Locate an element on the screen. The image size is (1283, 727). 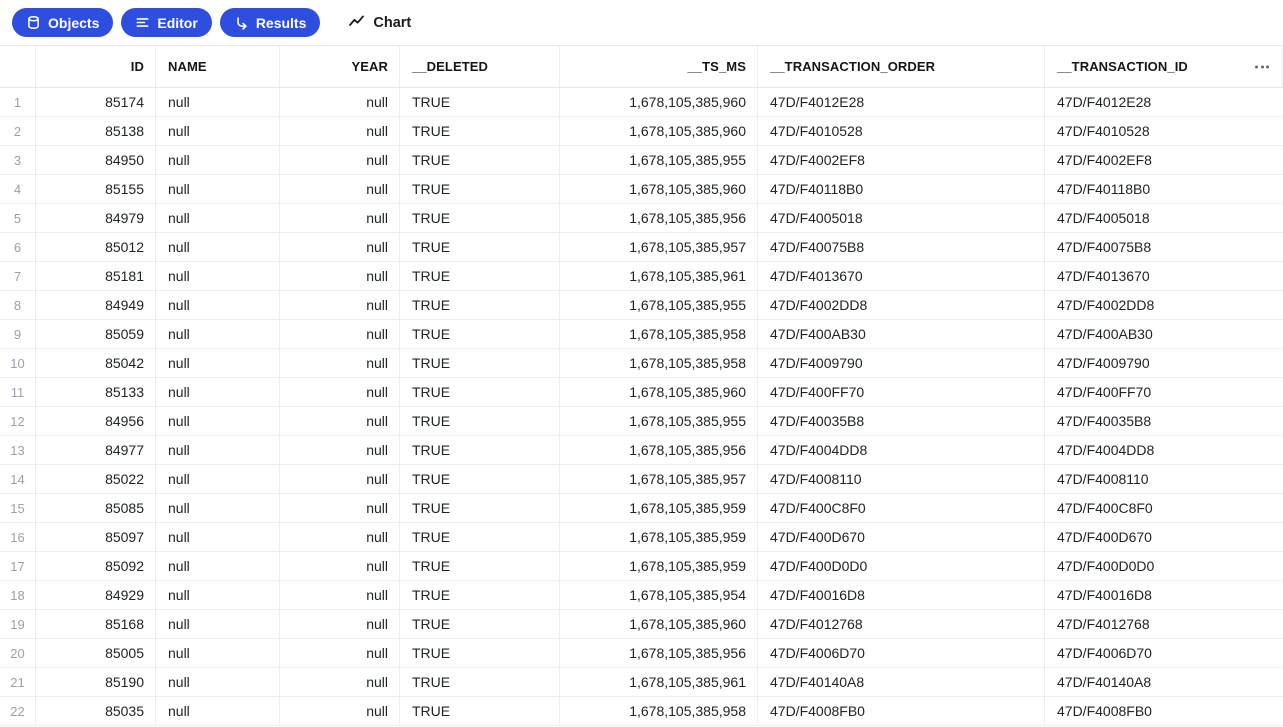
column-header-transaction_id: __TRANSACTION_ID is located at coordinates (1164, 66).